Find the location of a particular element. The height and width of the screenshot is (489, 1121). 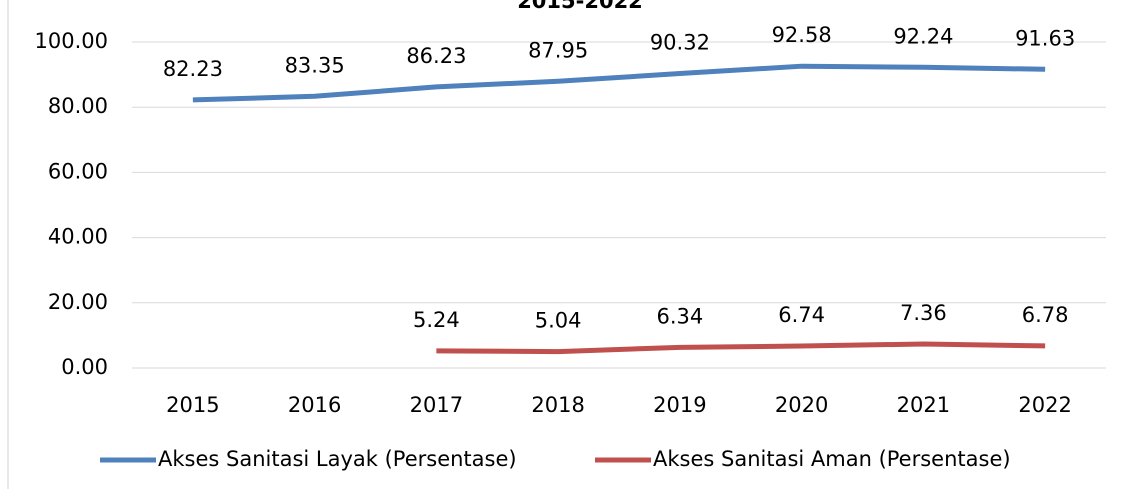

data-label: 7.36 is located at coordinates (923, 313).